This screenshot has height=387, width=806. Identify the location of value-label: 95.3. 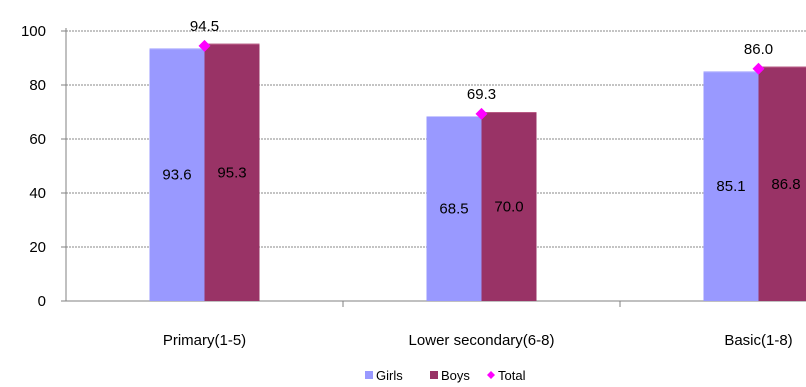
(231, 172).